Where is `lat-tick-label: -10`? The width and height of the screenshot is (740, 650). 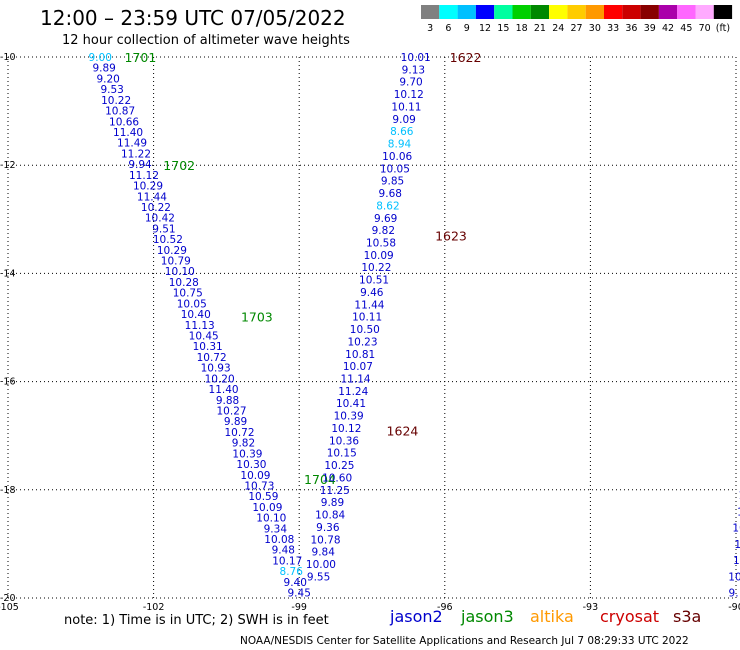
lat-tick-label: -10 is located at coordinates (8, 57).